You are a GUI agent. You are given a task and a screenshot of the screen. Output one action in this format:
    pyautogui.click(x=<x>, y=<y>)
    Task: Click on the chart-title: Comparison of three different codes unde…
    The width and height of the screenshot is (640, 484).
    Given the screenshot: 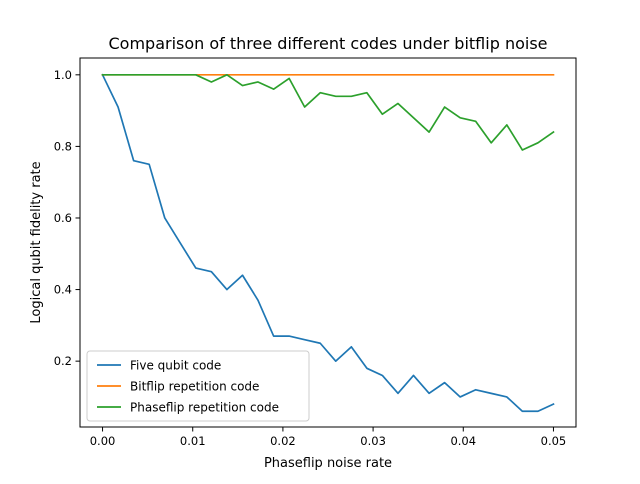 What is the action you would take?
    pyautogui.click(x=328, y=43)
    